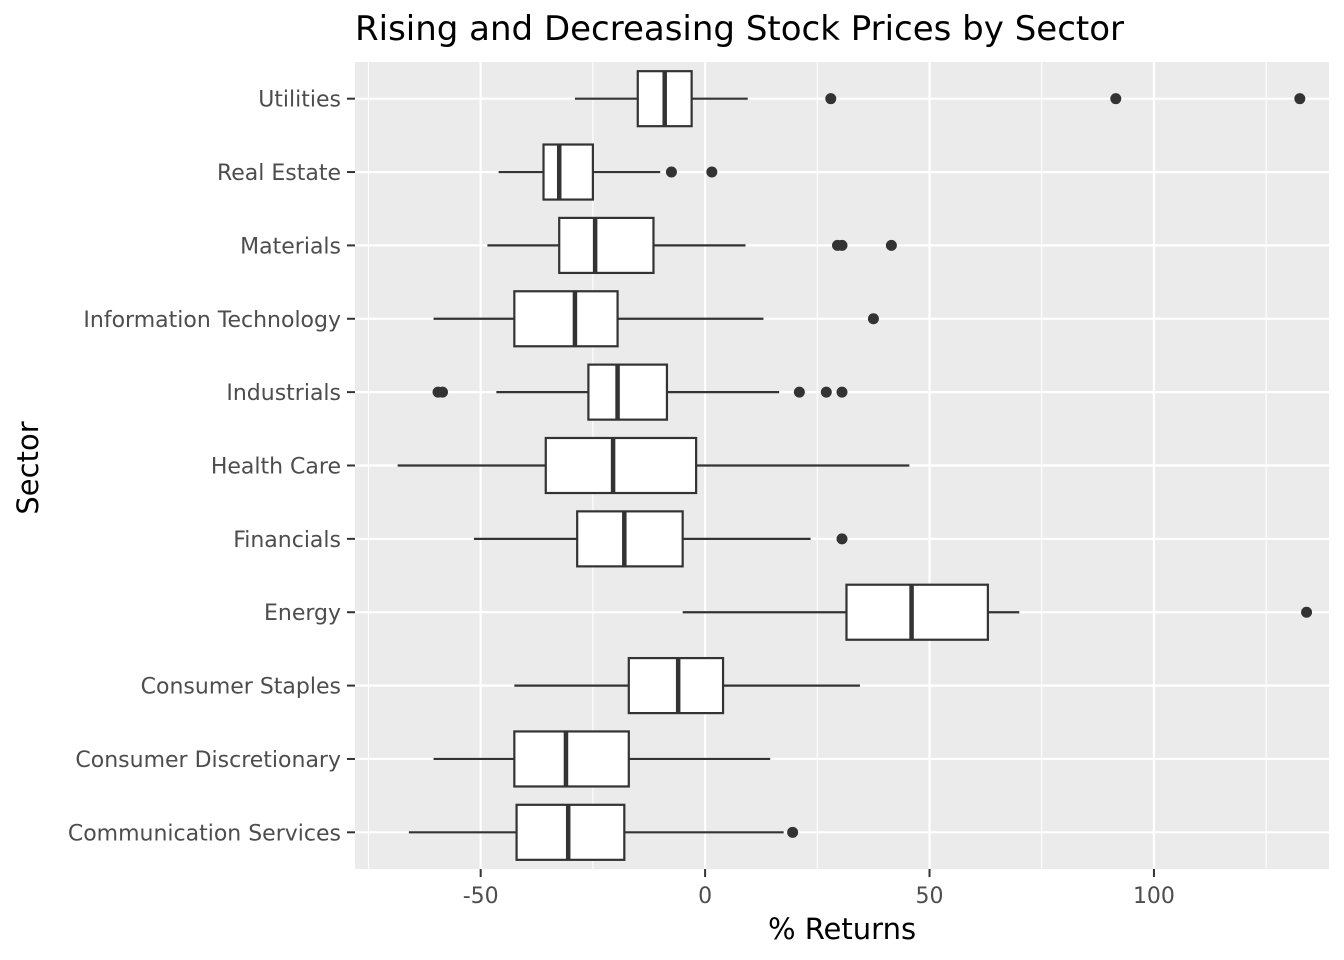  What do you see at coordinates (241, 687) in the screenshot?
I see `y-tick-label: Consumer Staples` at bounding box center [241, 687].